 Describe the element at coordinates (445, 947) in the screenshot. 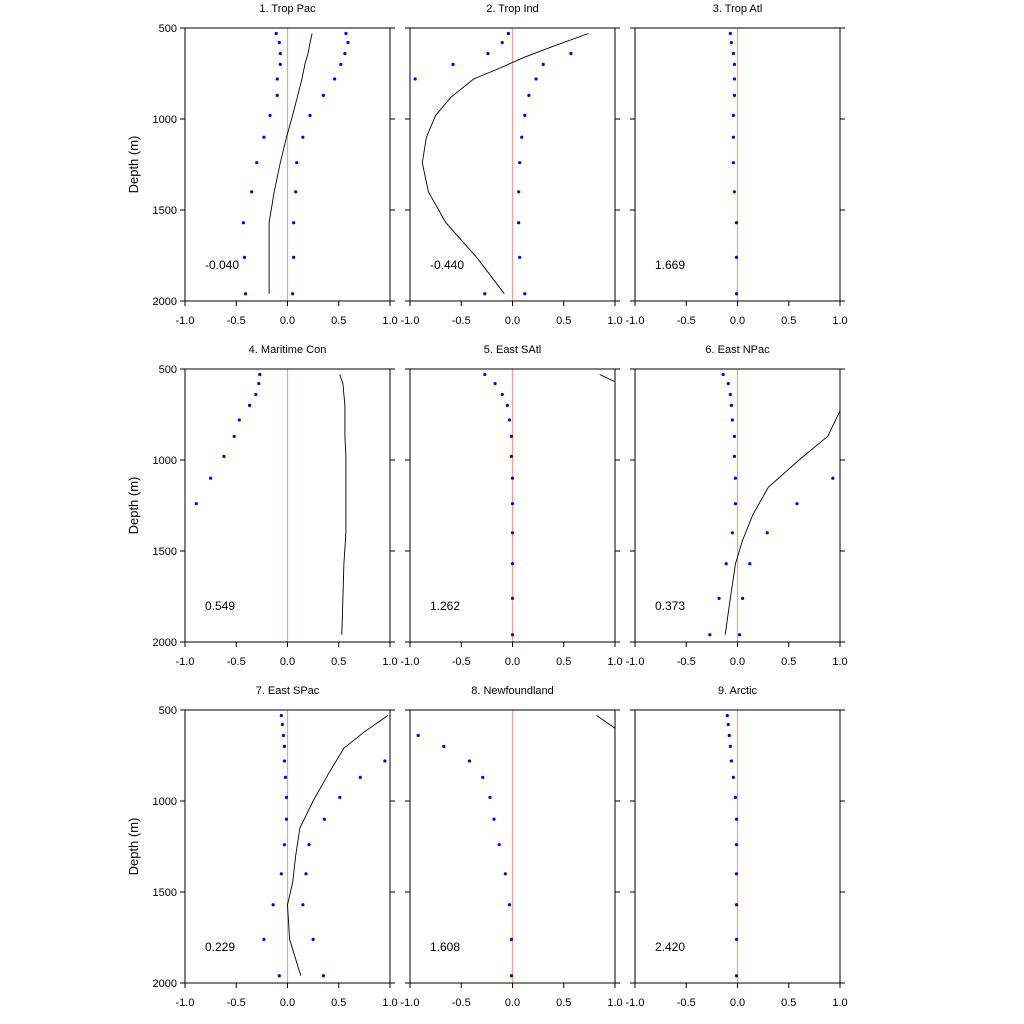

I see `panel-annotation: 1.608` at that location.